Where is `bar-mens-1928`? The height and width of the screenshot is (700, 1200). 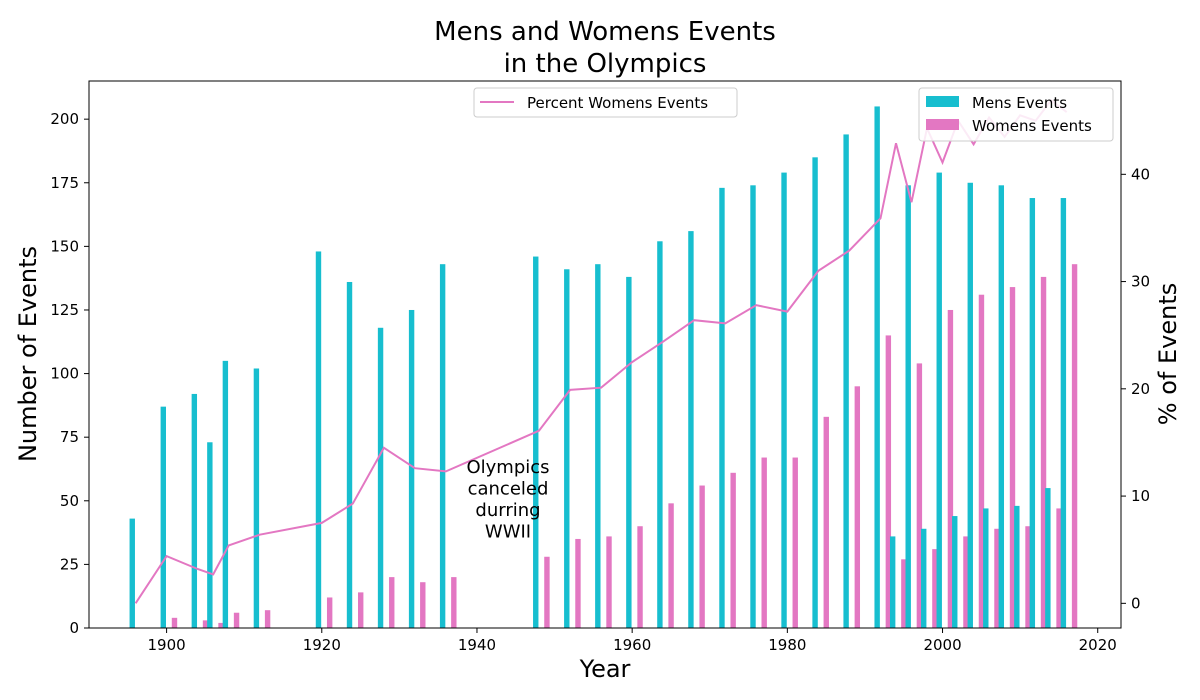
bar-mens-1928 is located at coordinates (380, 477).